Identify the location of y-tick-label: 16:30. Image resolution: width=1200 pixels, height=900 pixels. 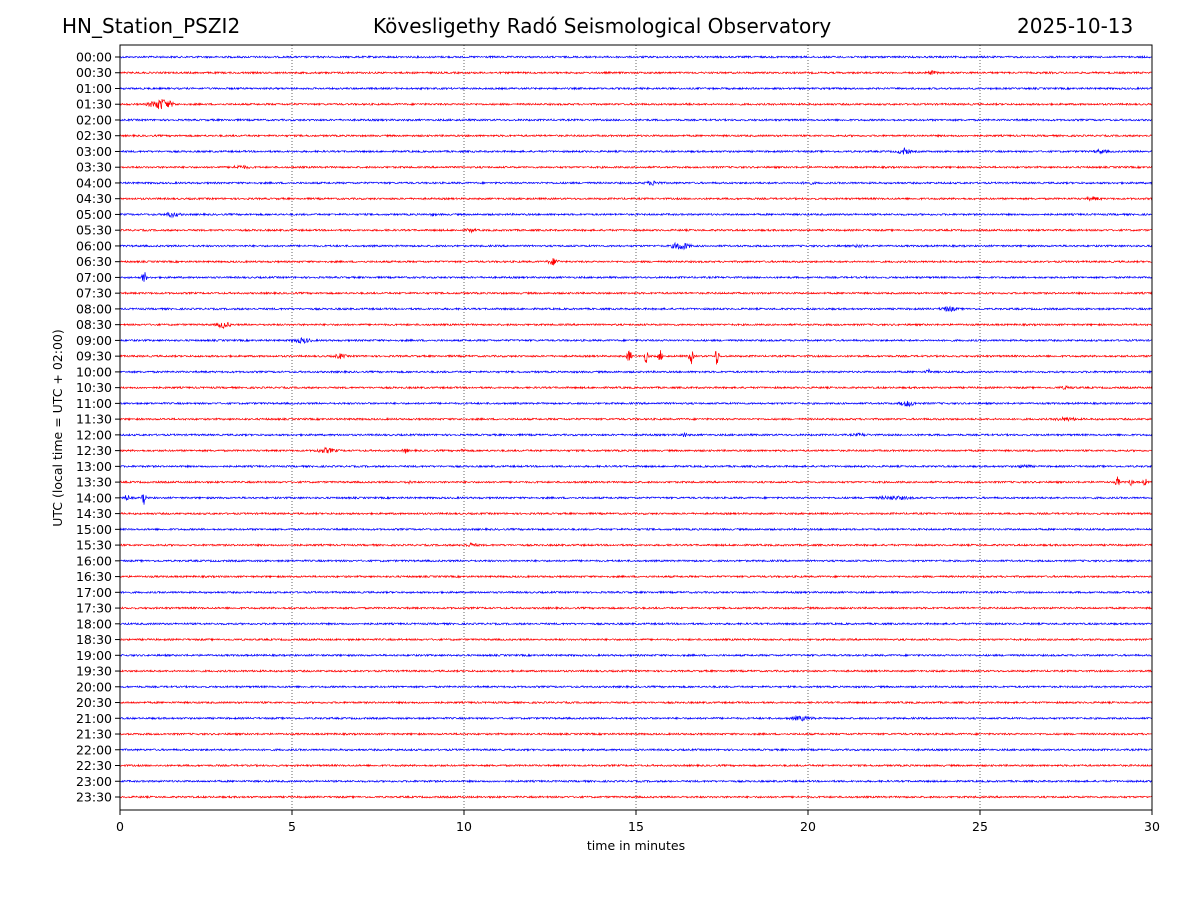
(94, 576).